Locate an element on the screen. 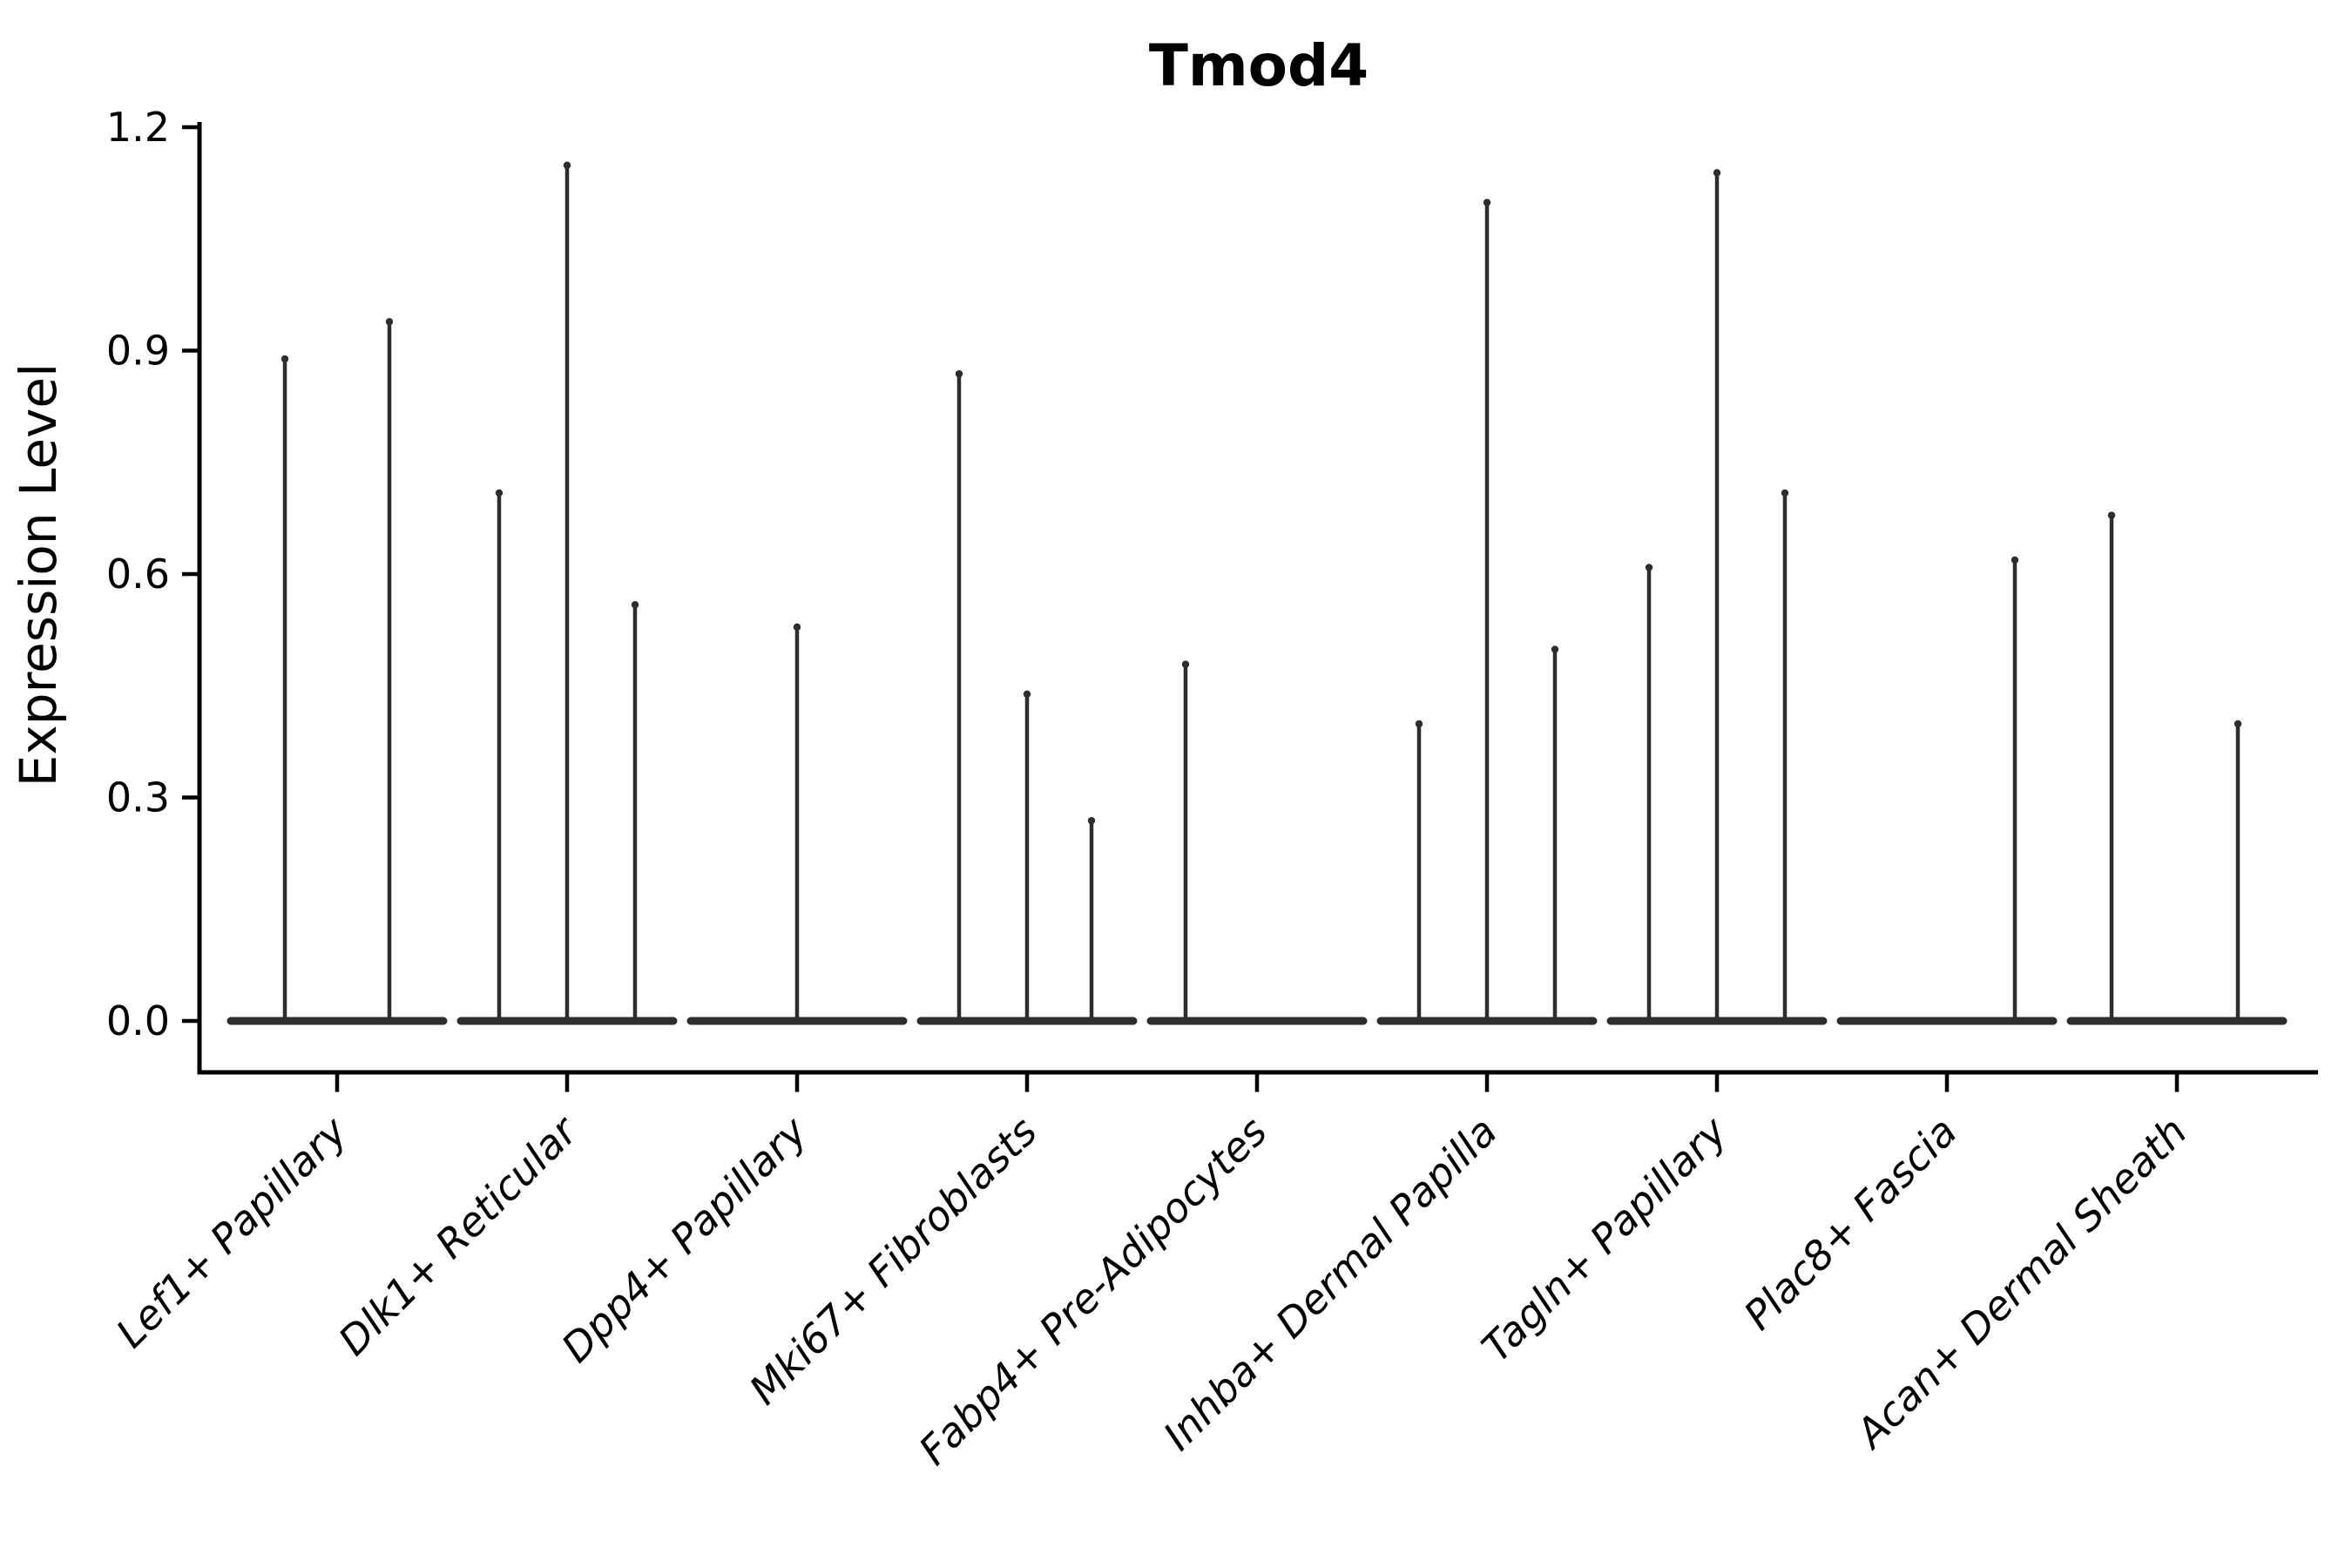  y-tick-label: 0.6 is located at coordinates (138, 574).